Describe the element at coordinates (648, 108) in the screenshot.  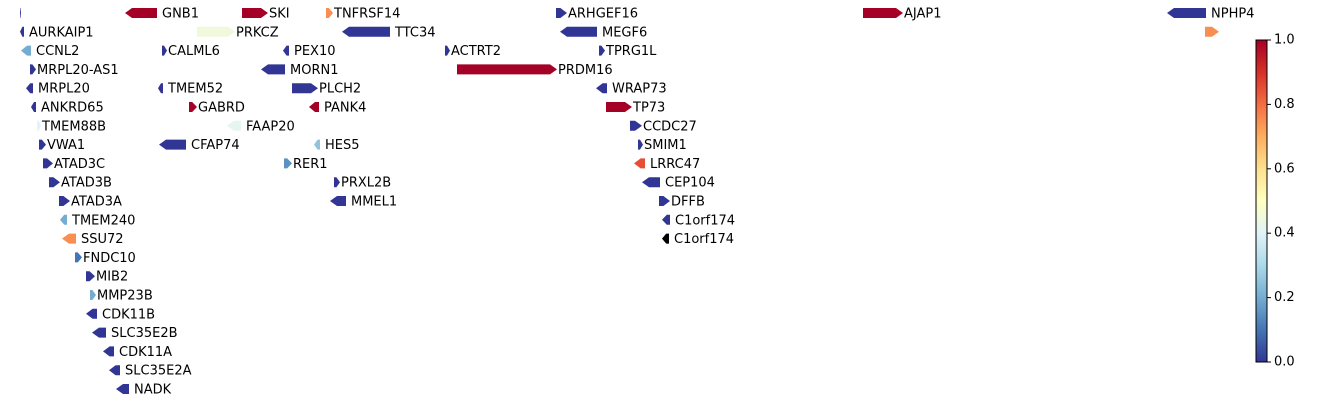
I see `gene-label: TP73` at that location.